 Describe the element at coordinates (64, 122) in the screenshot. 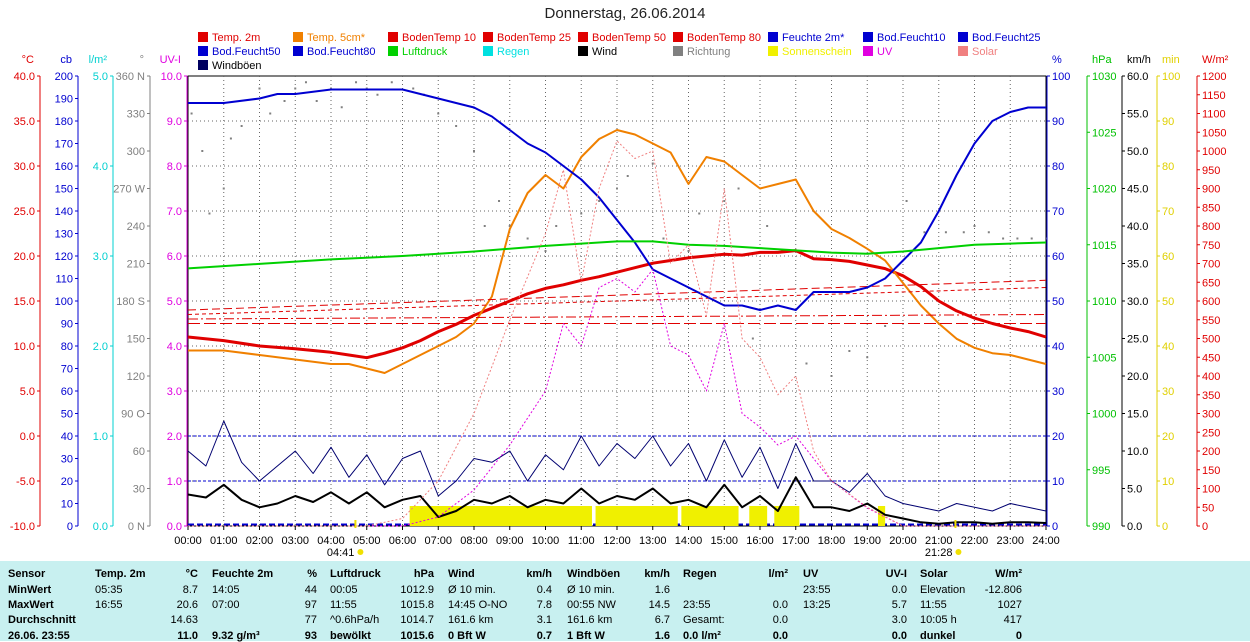

I see `left-tick-label: 180` at that location.